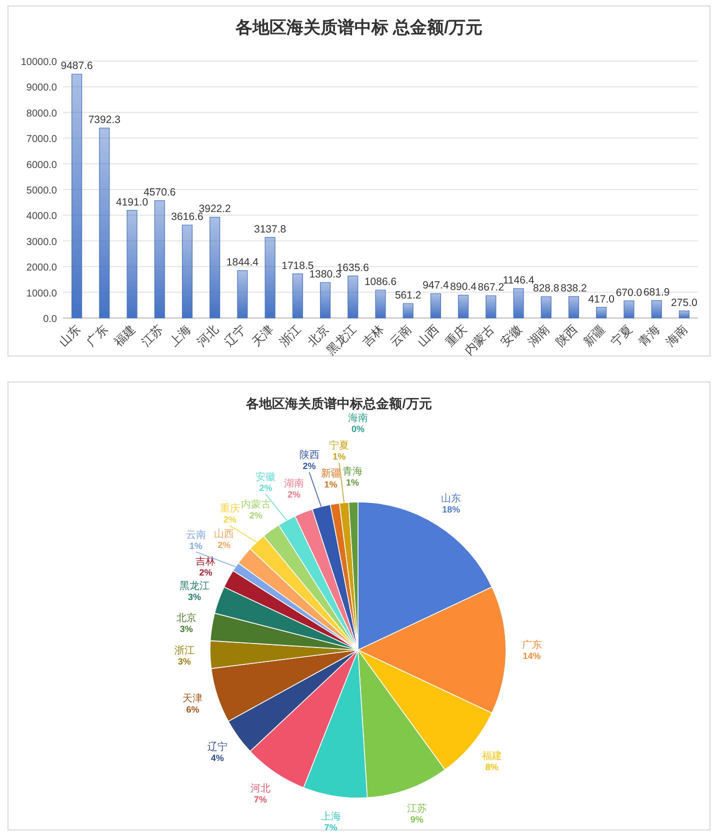 The height and width of the screenshot is (837, 718). What do you see at coordinates (97, 336) in the screenshot?
I see `x-tick-label: 广东` at bounding box center [97, 336].